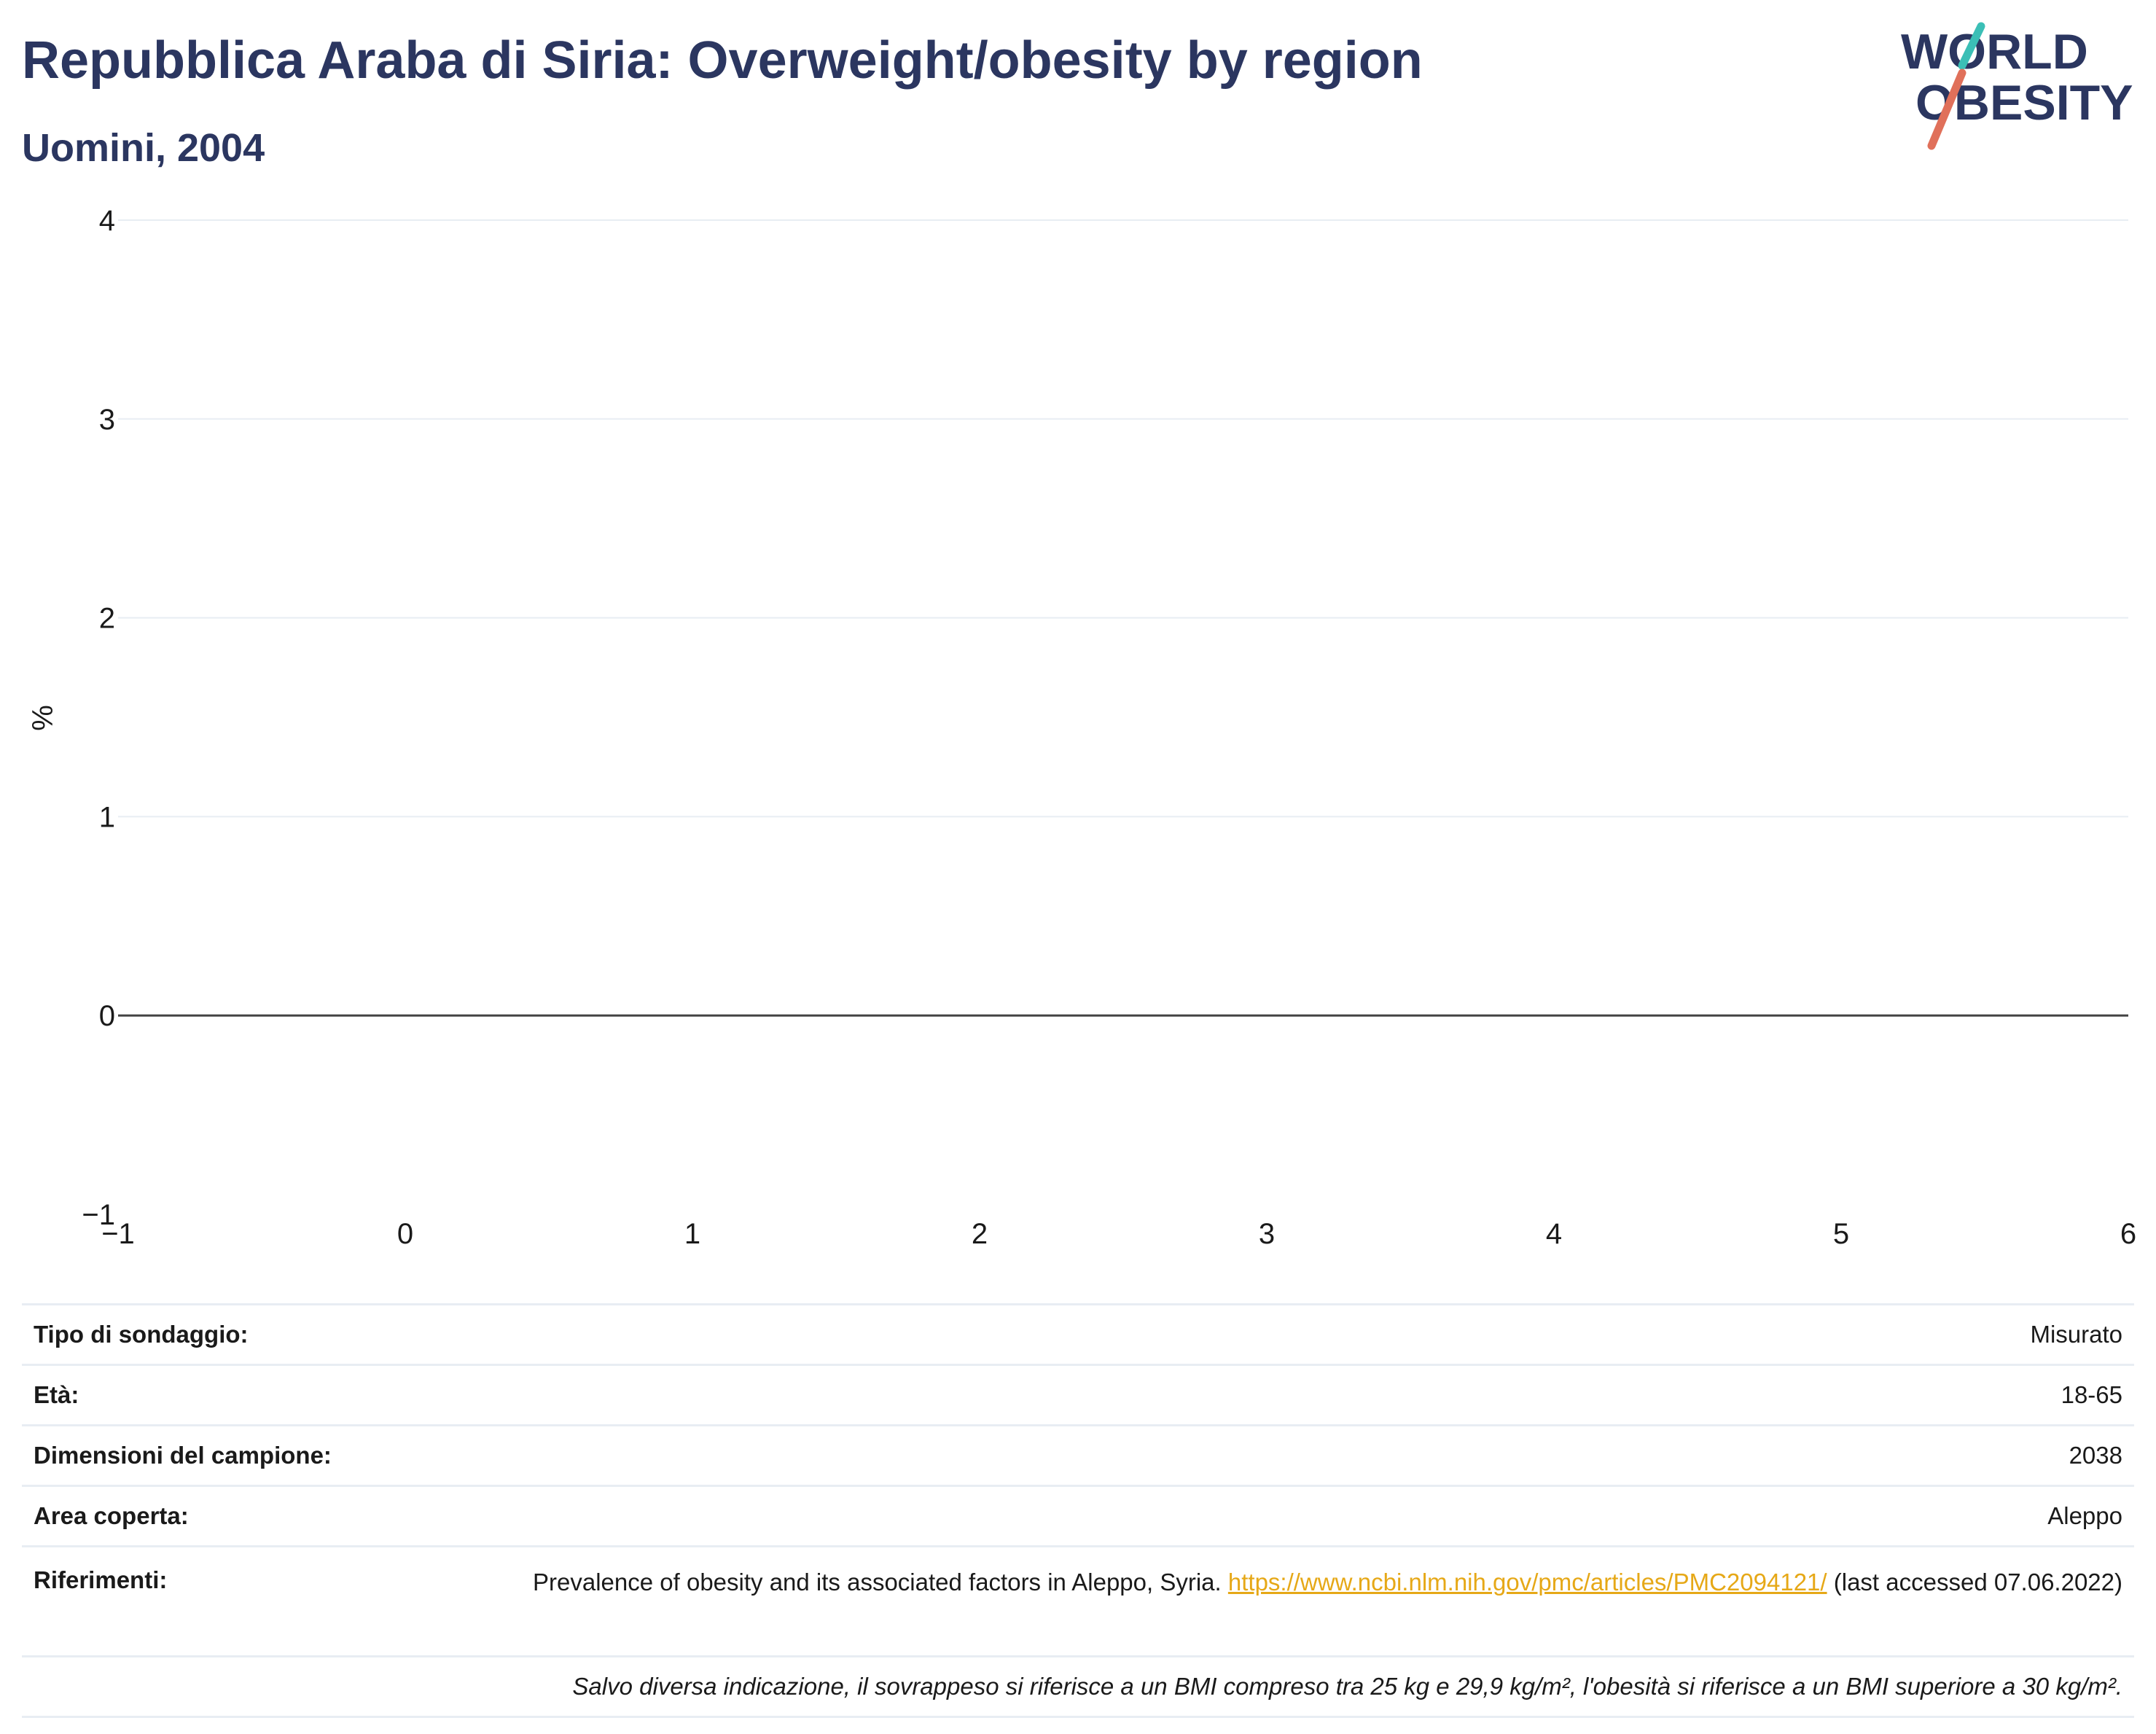 This screenshot has height=1734, width=2156. What do you see at coordinates (1972, 46) in the screenshot?
I see `logo-slash-teal` at bounding box center [1972, 46].